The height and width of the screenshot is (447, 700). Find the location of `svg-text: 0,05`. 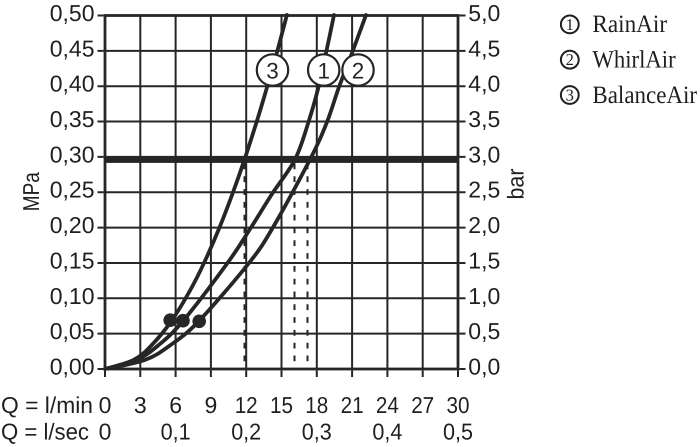

svg-text: 0,05 is located at coordinates (72, 331).